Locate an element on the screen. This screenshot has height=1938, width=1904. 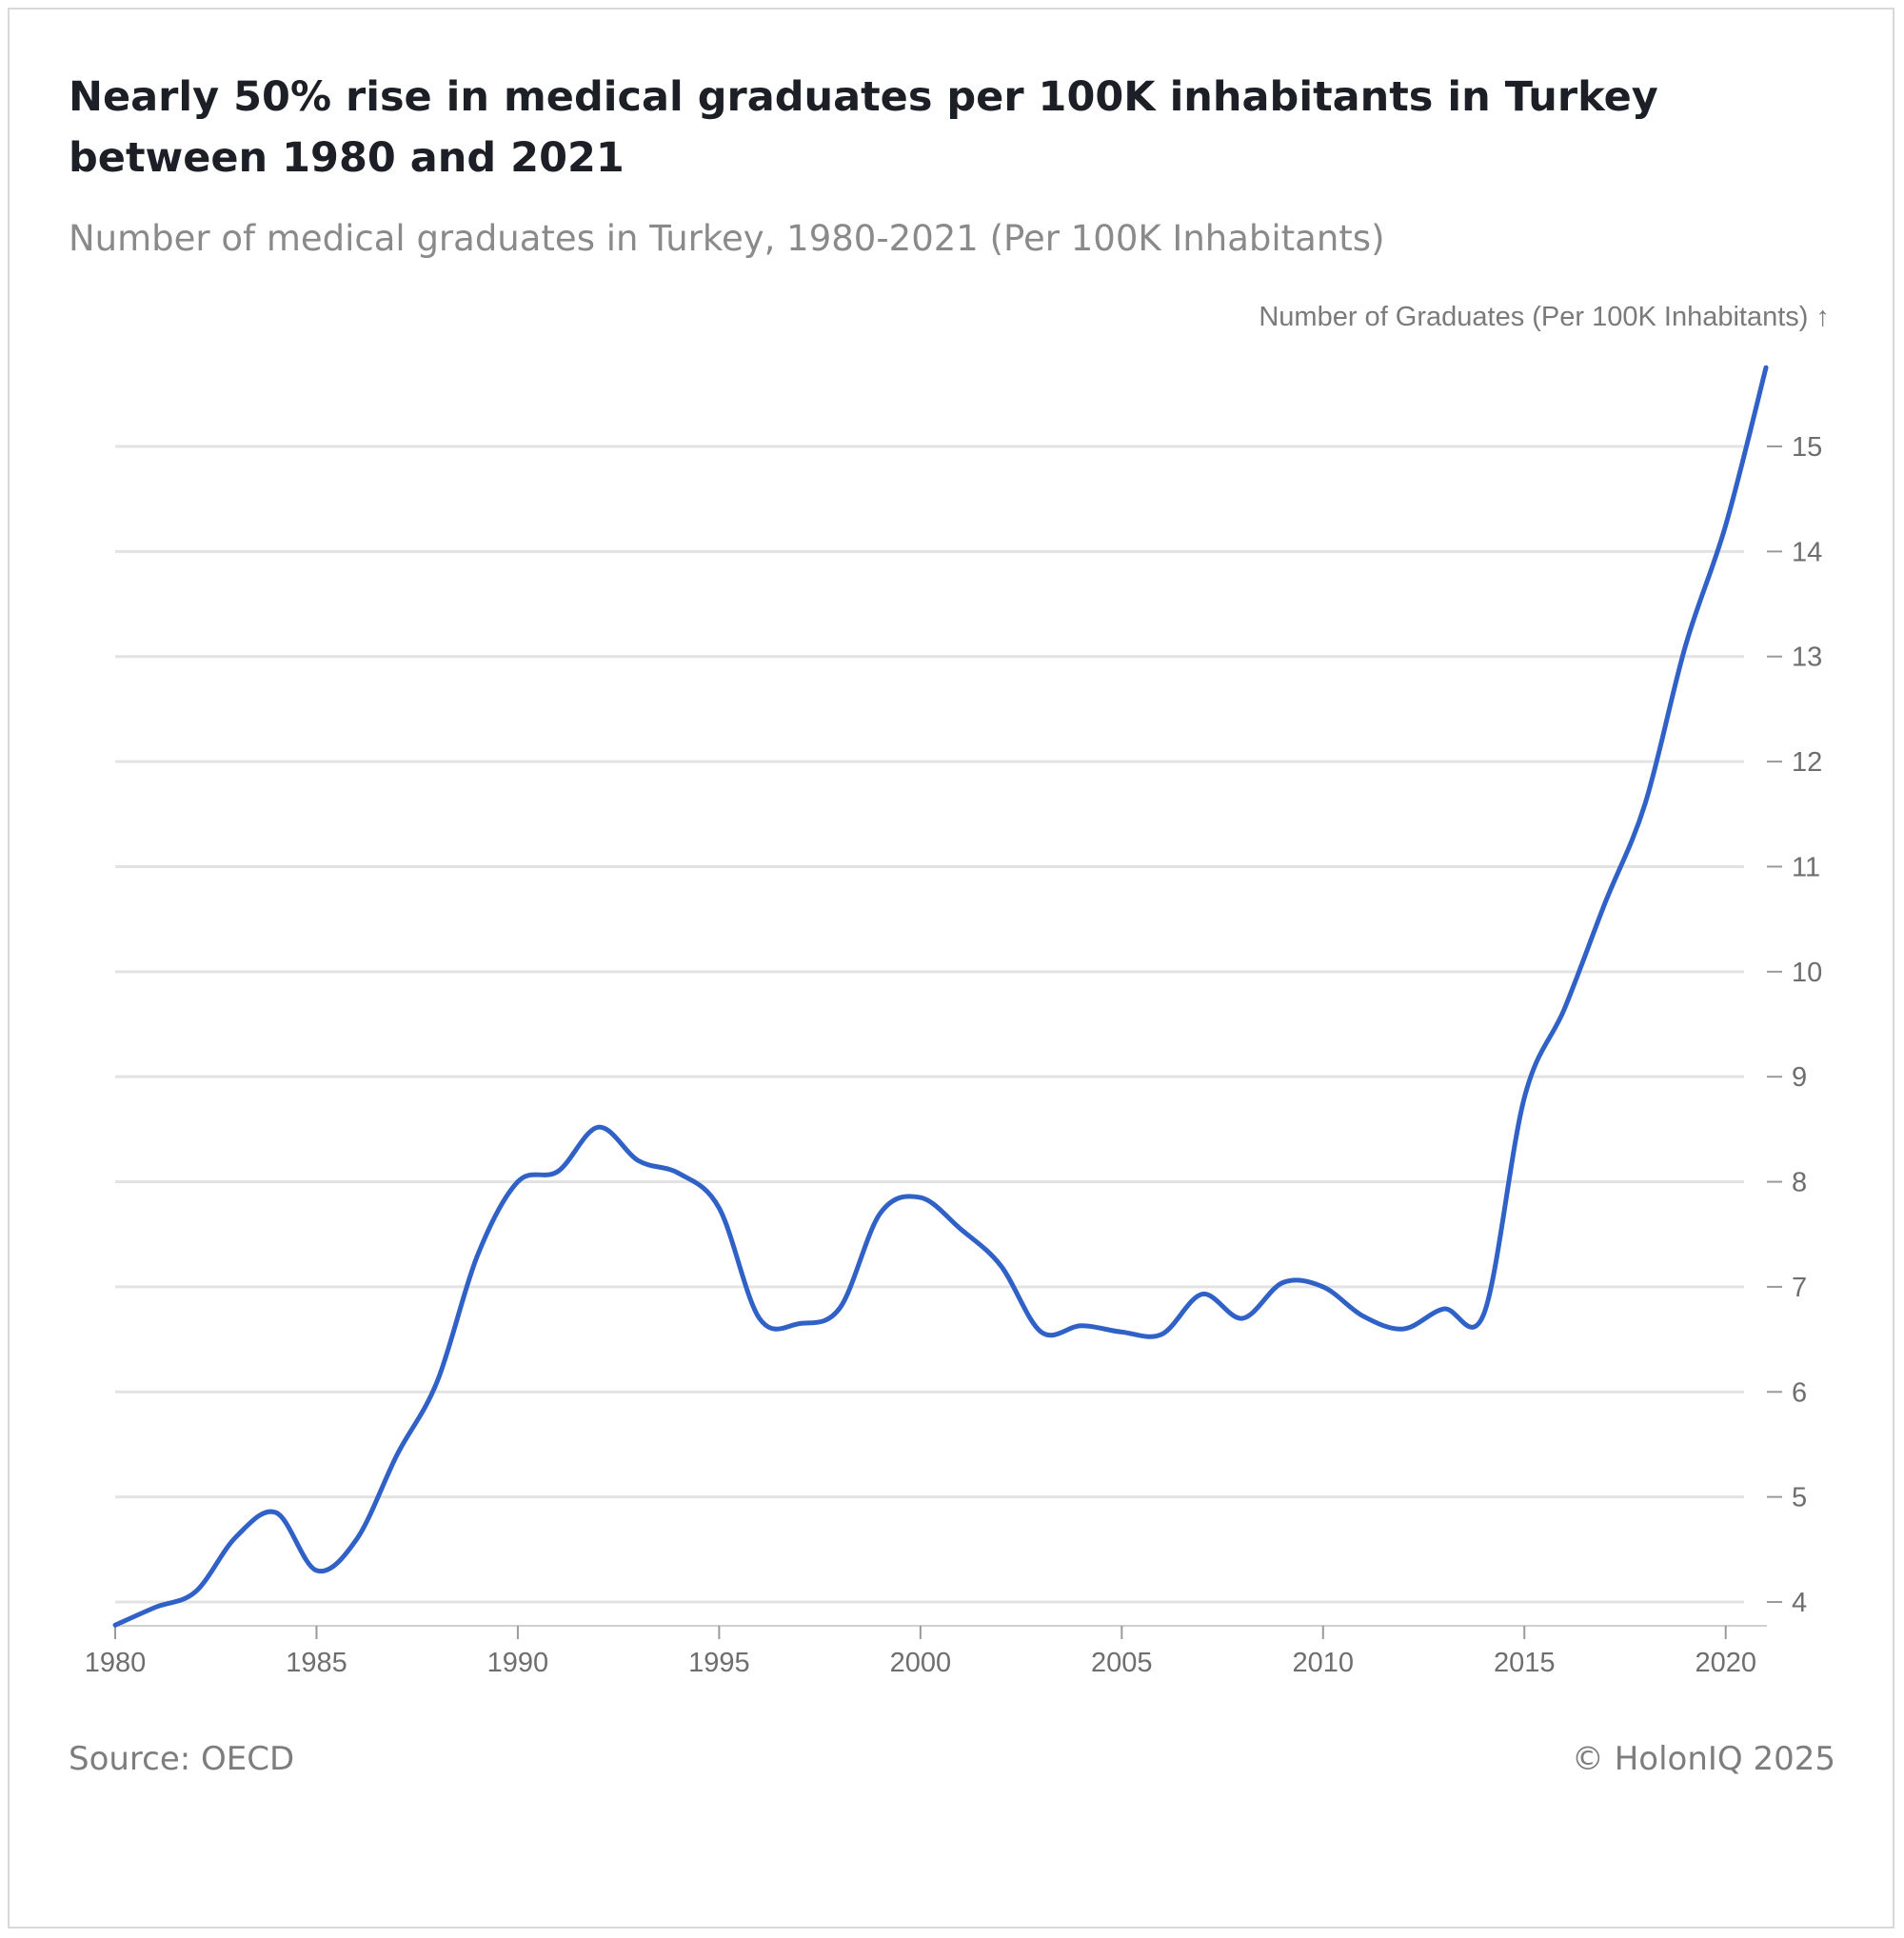
y-tick-label: 5 is located at coordinates (1799, 1498).